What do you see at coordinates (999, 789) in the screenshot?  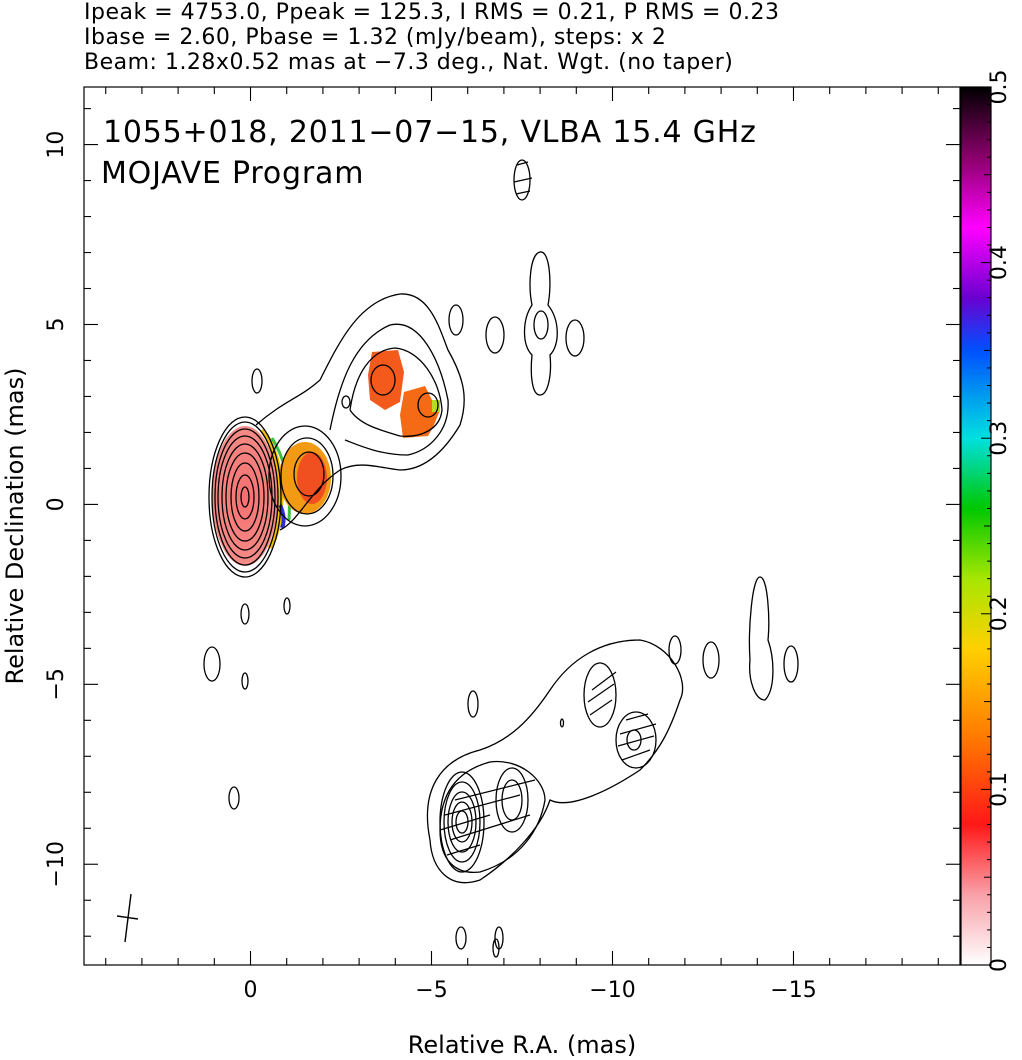 I see `colorbar-tick-label: 0.1` at bounding box center [999, 789].